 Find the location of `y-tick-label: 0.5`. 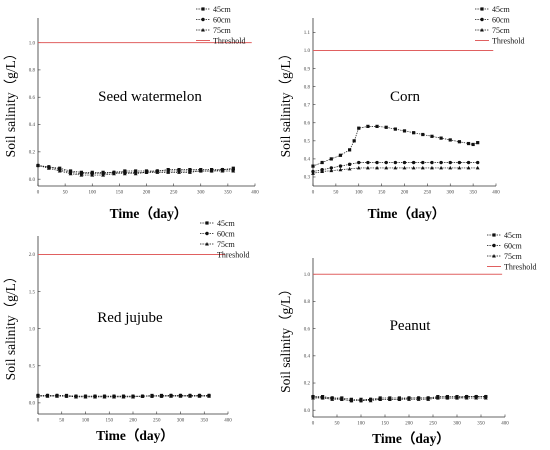

y-tick-label: 0.5 is located at coordinates (307, 142).